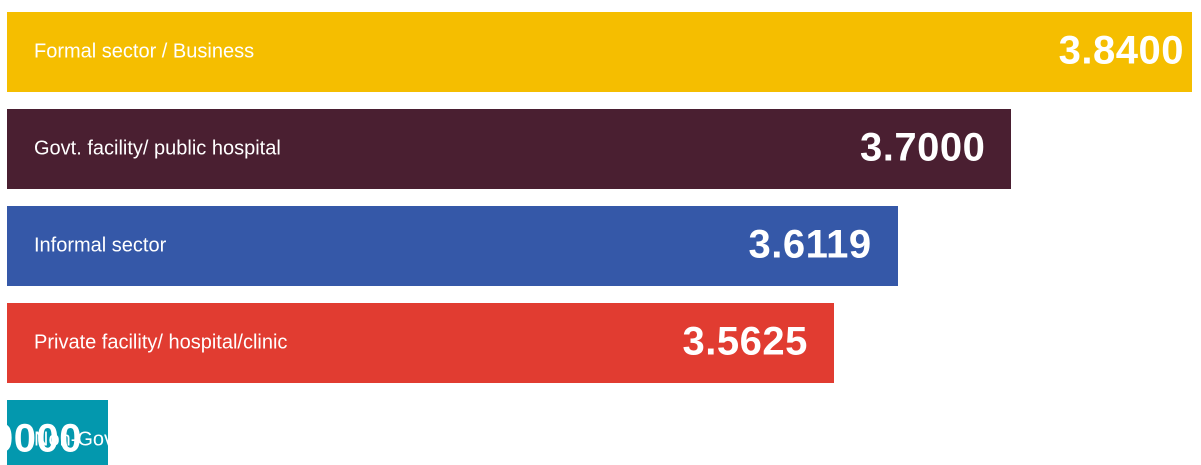 The image size is (1201, 465). What do you see at coordinates (745, 341) in the screenshot?
I see `bar-value-label: 3.5625` at bounding box center [745, 341].